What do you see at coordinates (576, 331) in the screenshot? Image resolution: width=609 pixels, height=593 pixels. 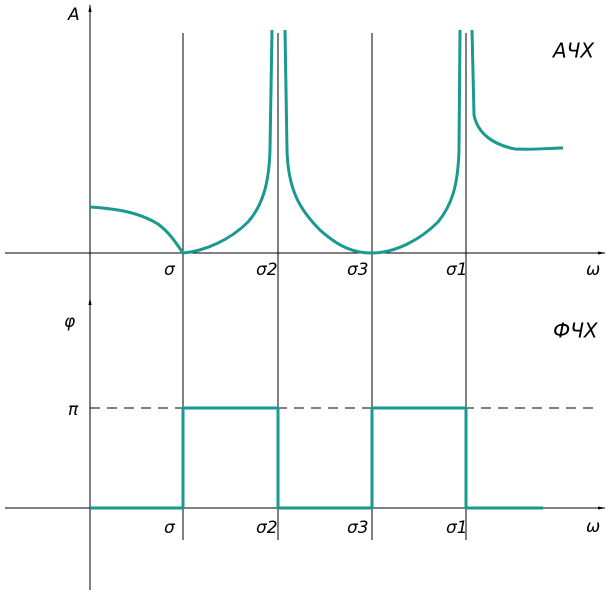 I see `plot-title: ФЧХ` at bounding box center [576, 331].